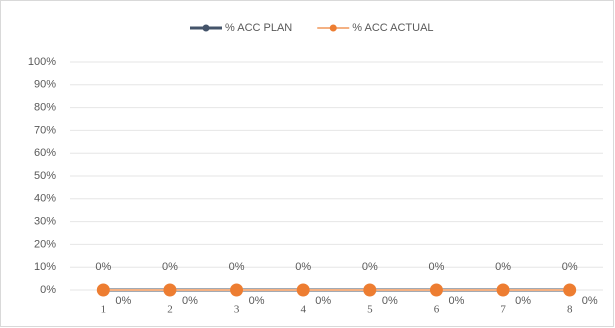 This screenshot has height=328, width=615. I want to click on y-tick-label: 50%, so click(45, 176).